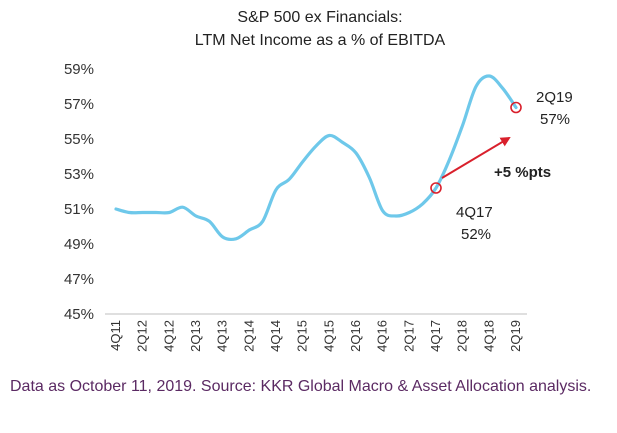 The height and width of the screenshot is (433, 617). Describe the element at coordinates (302, 336) in the screenshot. I see `x-tick-label: 2Q15` at that location.